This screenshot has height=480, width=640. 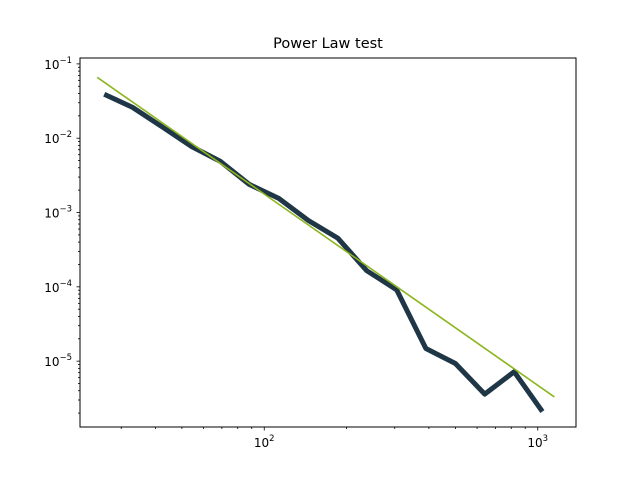 I want to click on x-tick-label: 10², so click(x=264, y=442).